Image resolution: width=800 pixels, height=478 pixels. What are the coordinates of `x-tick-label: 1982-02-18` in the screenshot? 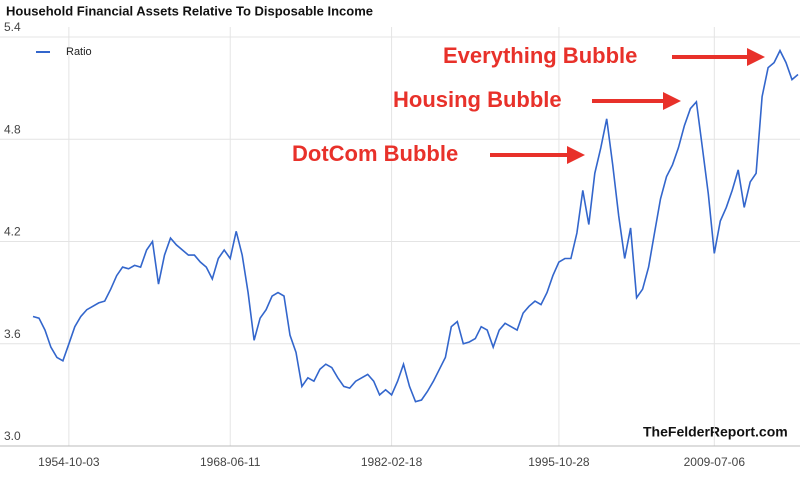 It's located at (392, 462).